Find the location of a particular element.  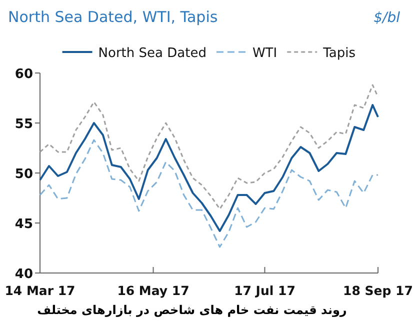

text: $/bl is located at coordinates (387, 18).